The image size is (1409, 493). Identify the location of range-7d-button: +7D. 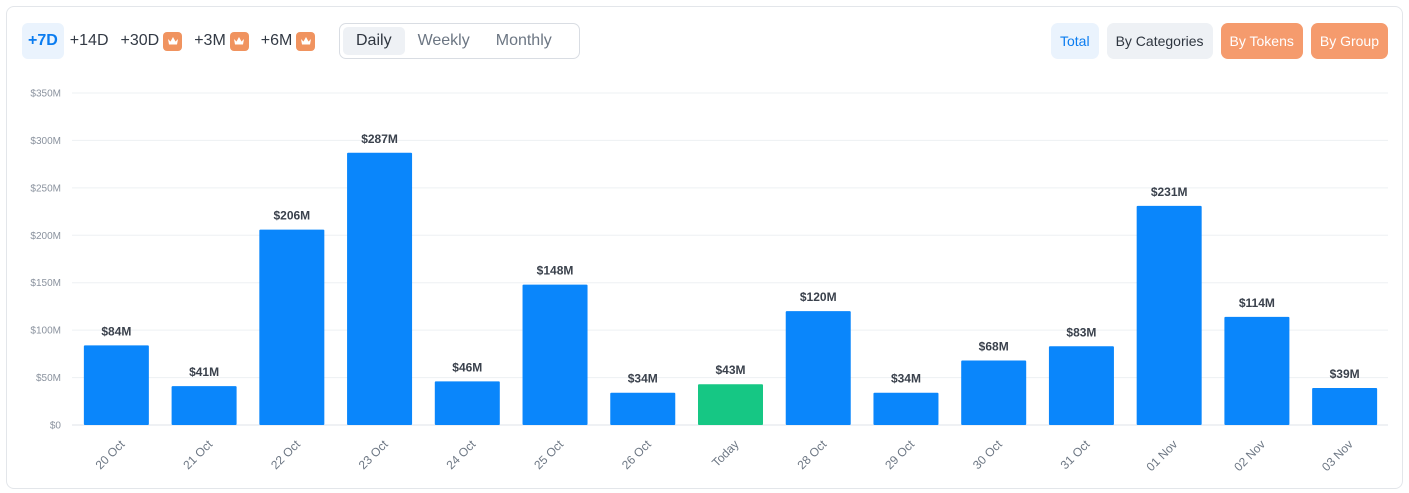
(43, 41).